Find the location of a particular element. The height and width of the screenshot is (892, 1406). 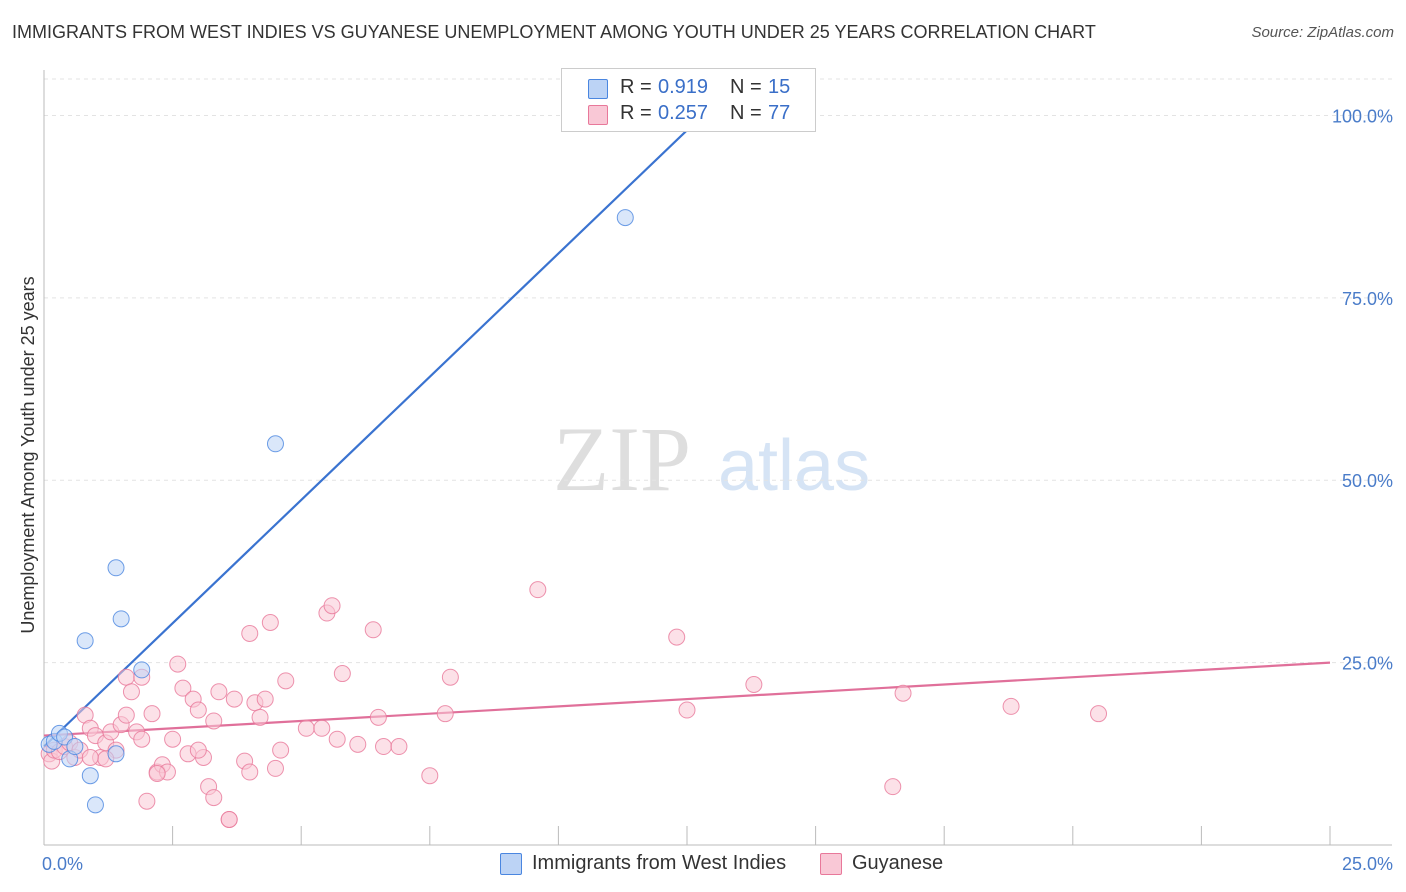

bottom-legend-label: Guyanese is located at coordinates (898, 863).